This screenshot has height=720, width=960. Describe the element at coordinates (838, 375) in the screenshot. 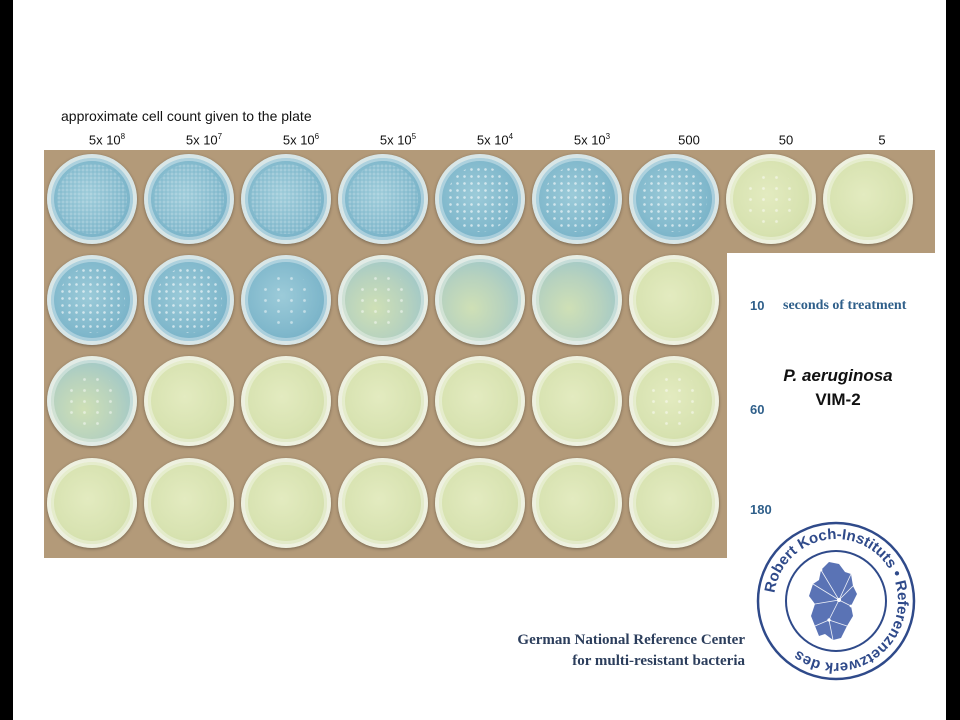

I see `species-name: P. aeruginosa` at that location.